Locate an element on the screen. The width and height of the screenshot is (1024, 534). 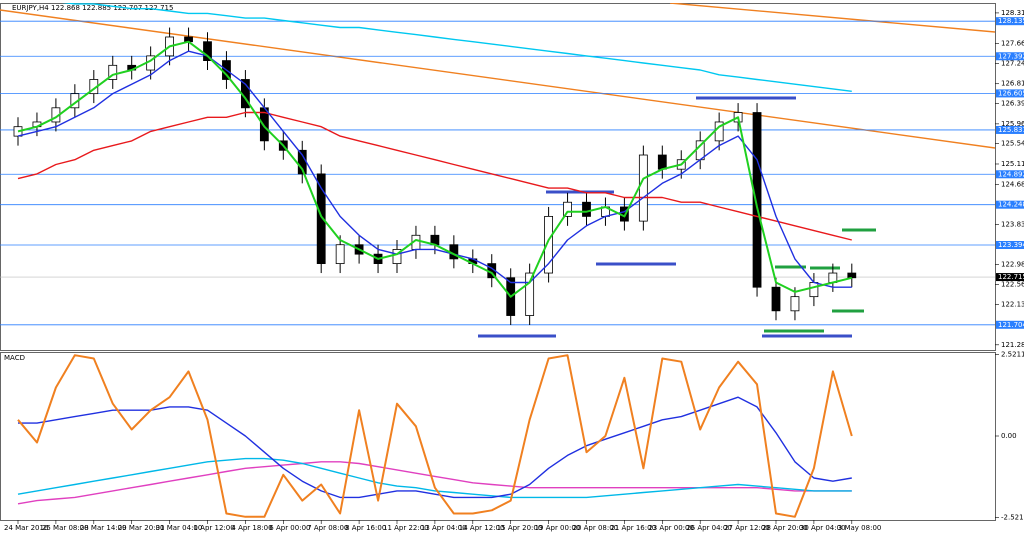
y-tick-label: 126.390 is located at coordinates (1012, 104).